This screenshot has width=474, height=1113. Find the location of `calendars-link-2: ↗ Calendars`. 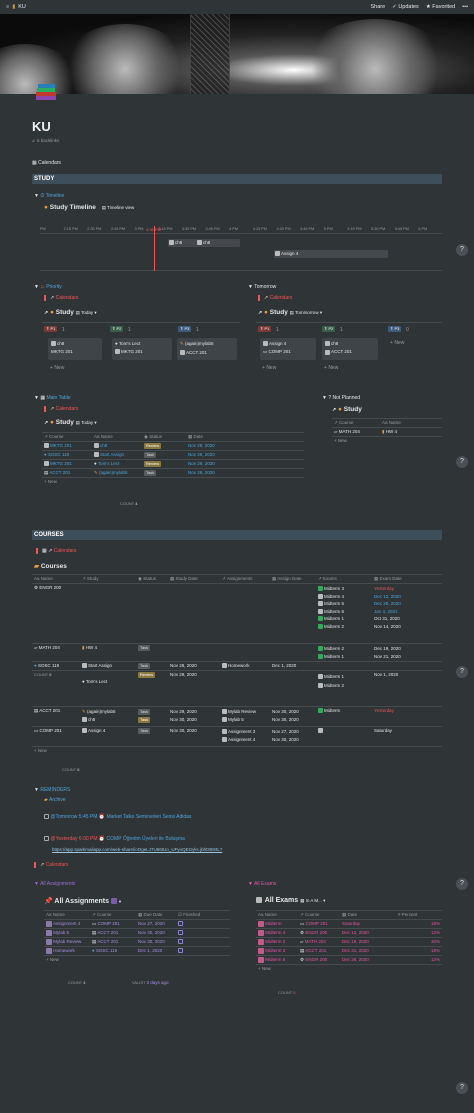

calendars-link-2: ↗ Calendars is located at coordinates (51, 865).